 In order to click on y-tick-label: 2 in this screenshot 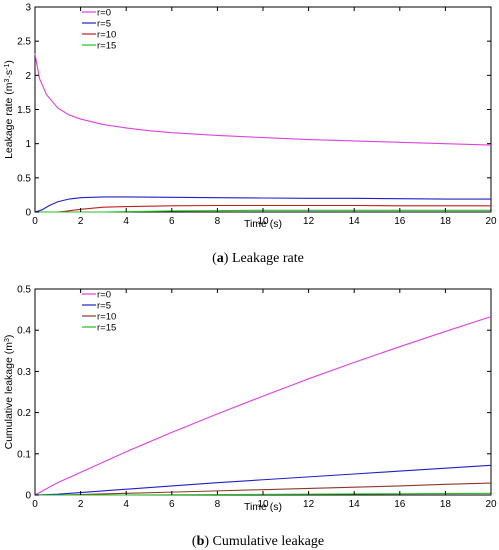, I will do `click(28, 76)`.